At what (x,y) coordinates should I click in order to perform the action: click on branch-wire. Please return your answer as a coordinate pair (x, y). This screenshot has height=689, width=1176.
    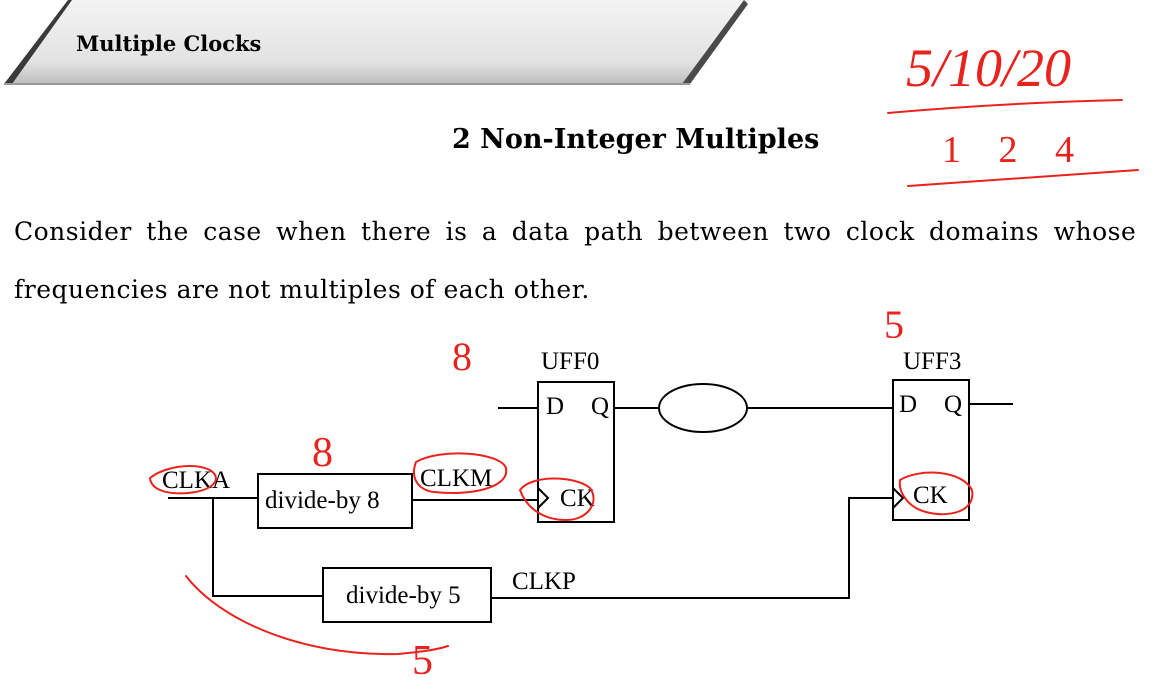
    Looking at the image, I should click on (267, 547).